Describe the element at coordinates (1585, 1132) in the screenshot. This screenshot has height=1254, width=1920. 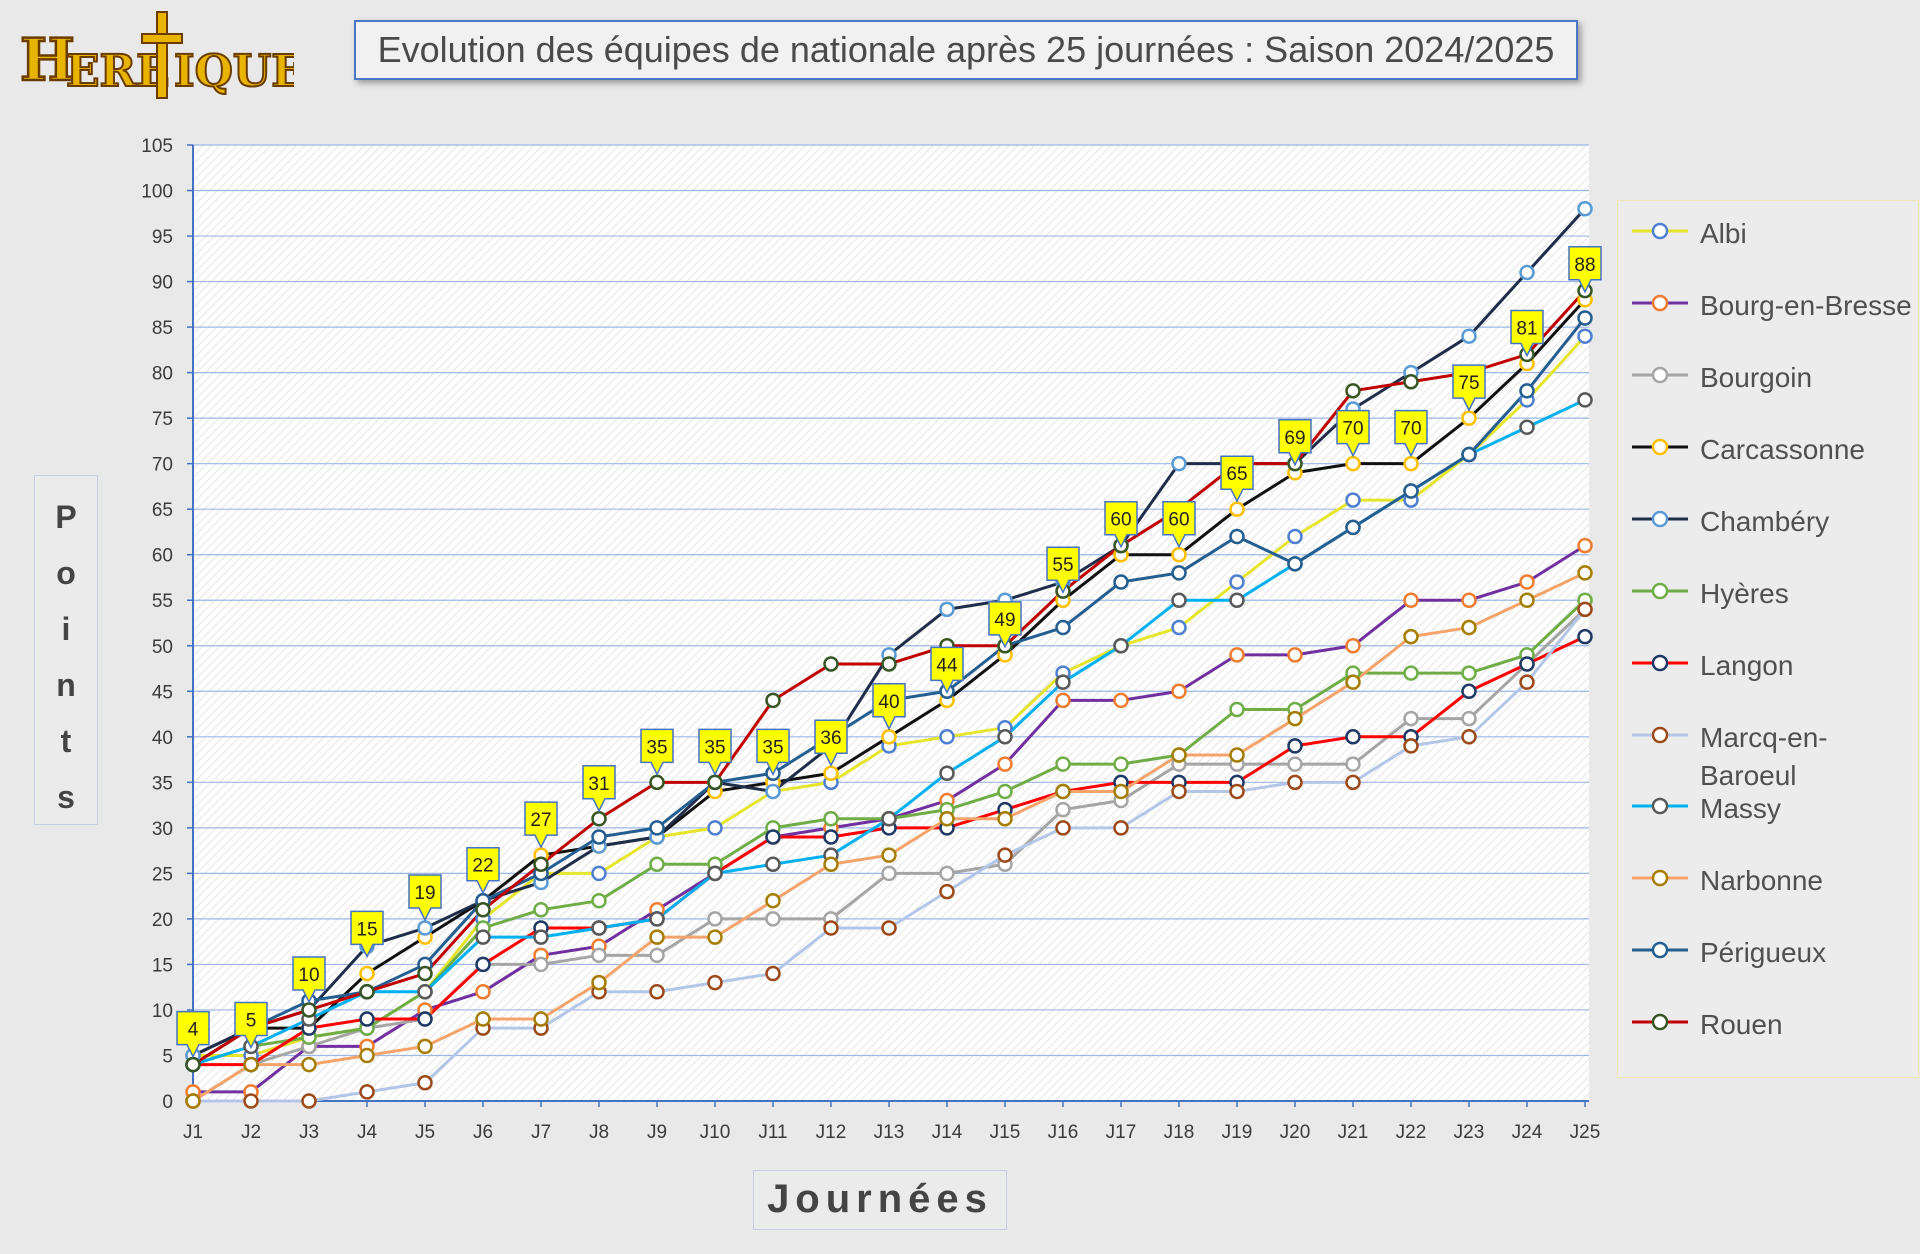
I see `x-tick-label: J25` at that location.